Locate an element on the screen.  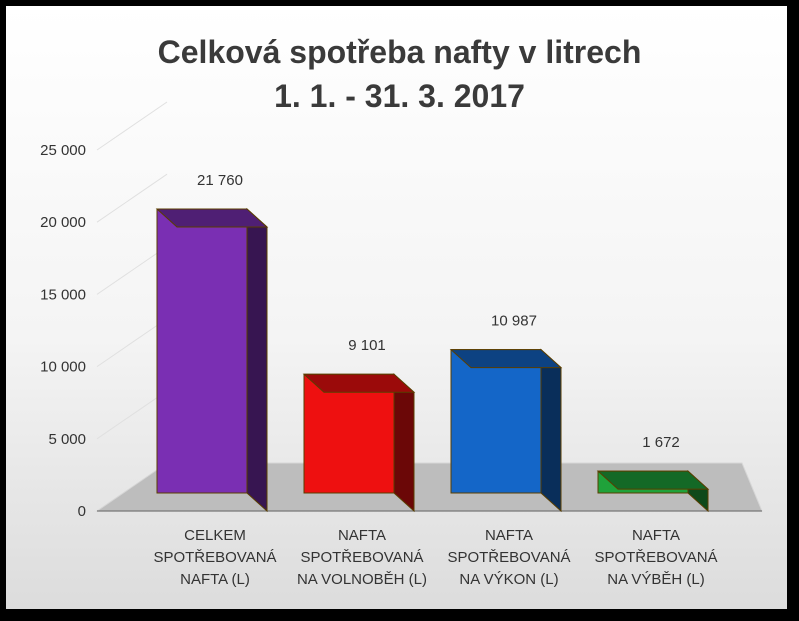
x-tick-label: NA VOLNOBĚH (L) is located at coordinates (362, 579).